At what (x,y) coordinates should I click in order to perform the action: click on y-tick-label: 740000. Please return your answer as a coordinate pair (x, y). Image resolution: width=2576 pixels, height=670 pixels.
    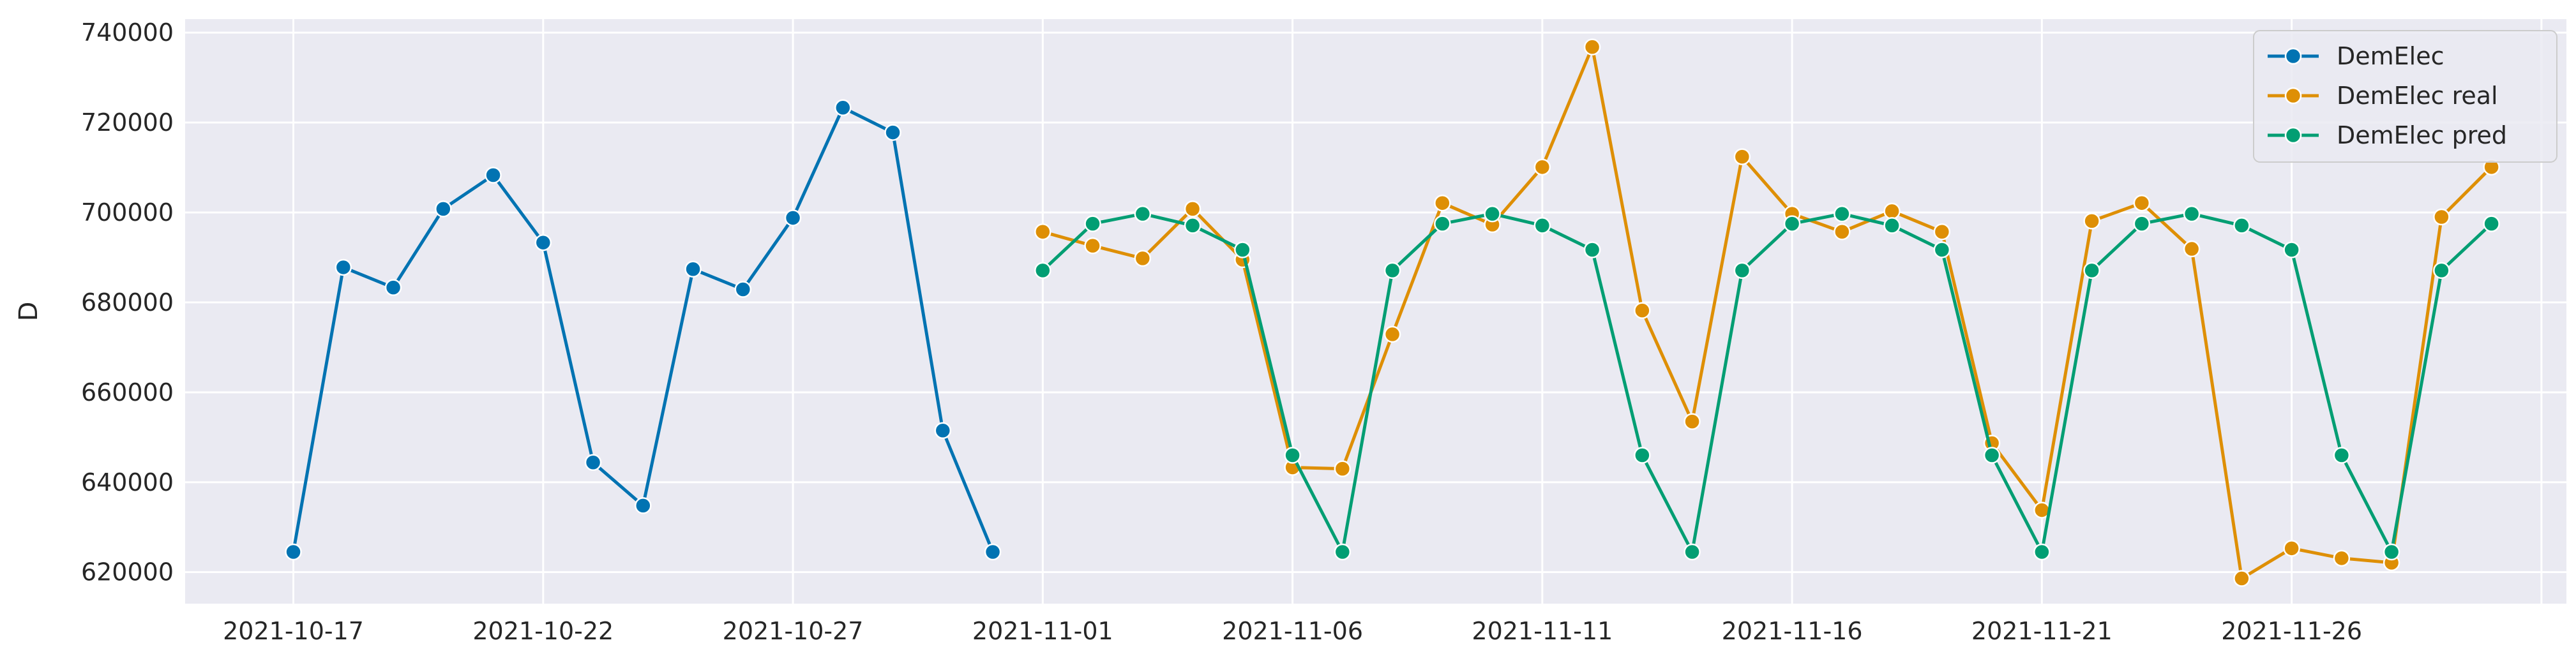
    Looking at the image, I should click on (127, 33).